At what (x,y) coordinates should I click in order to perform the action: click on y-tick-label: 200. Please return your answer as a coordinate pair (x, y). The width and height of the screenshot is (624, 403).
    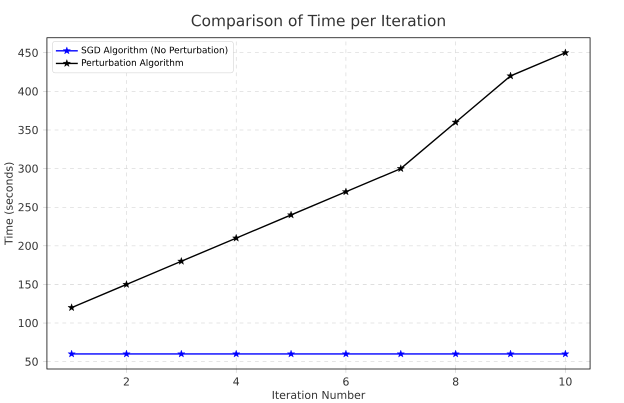
    Looking at the image, I should click on (28, 246).